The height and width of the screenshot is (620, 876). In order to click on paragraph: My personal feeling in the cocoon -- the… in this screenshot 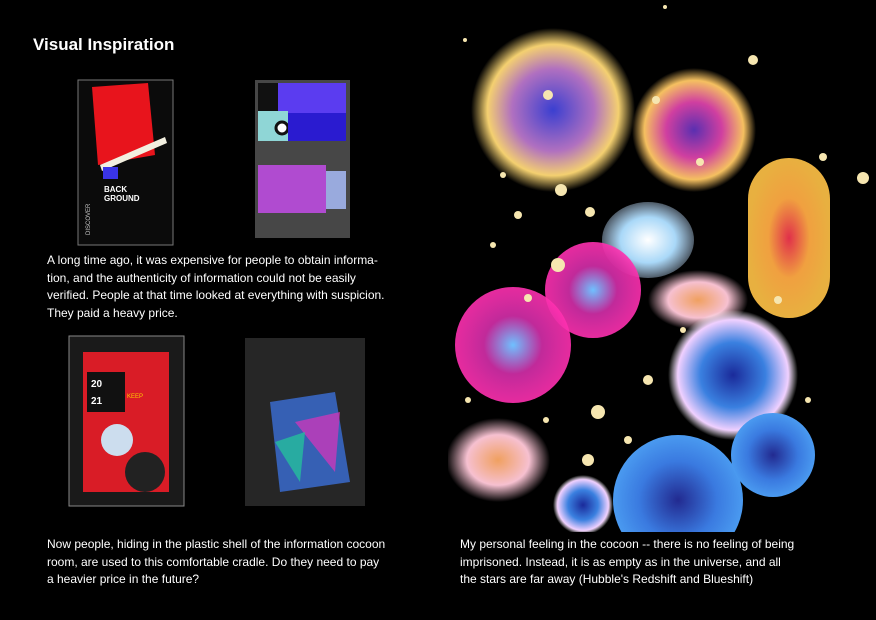, I will do `click(627, 562)`.